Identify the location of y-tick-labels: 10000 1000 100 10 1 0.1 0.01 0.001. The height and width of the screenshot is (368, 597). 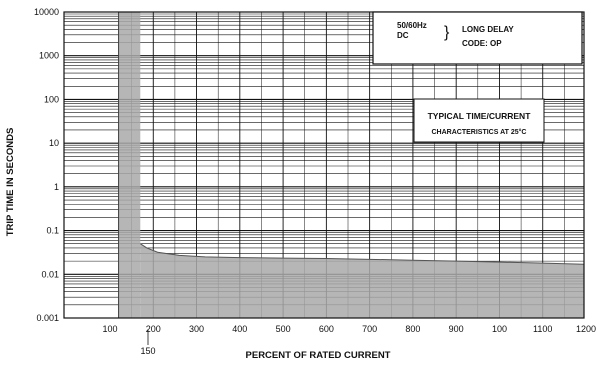
(46, 165).